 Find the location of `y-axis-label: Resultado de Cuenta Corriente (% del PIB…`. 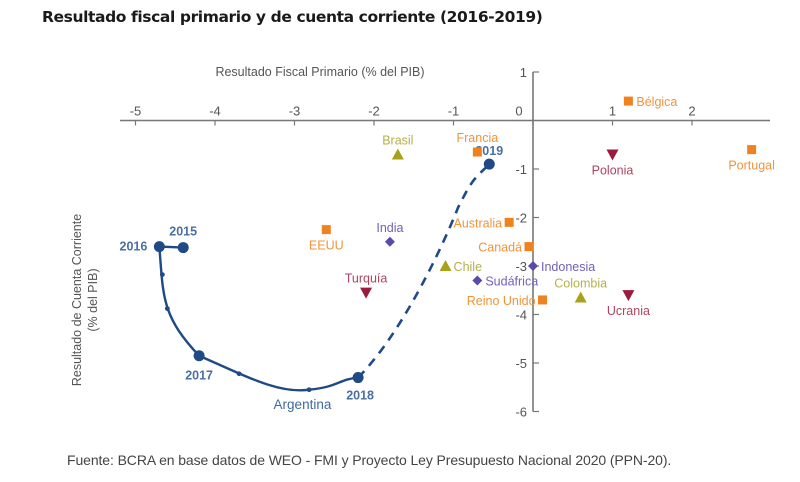

y-axis-label: Resultado de Cuenta Corriente (% del PIB… is located at coordinates (85, 300).